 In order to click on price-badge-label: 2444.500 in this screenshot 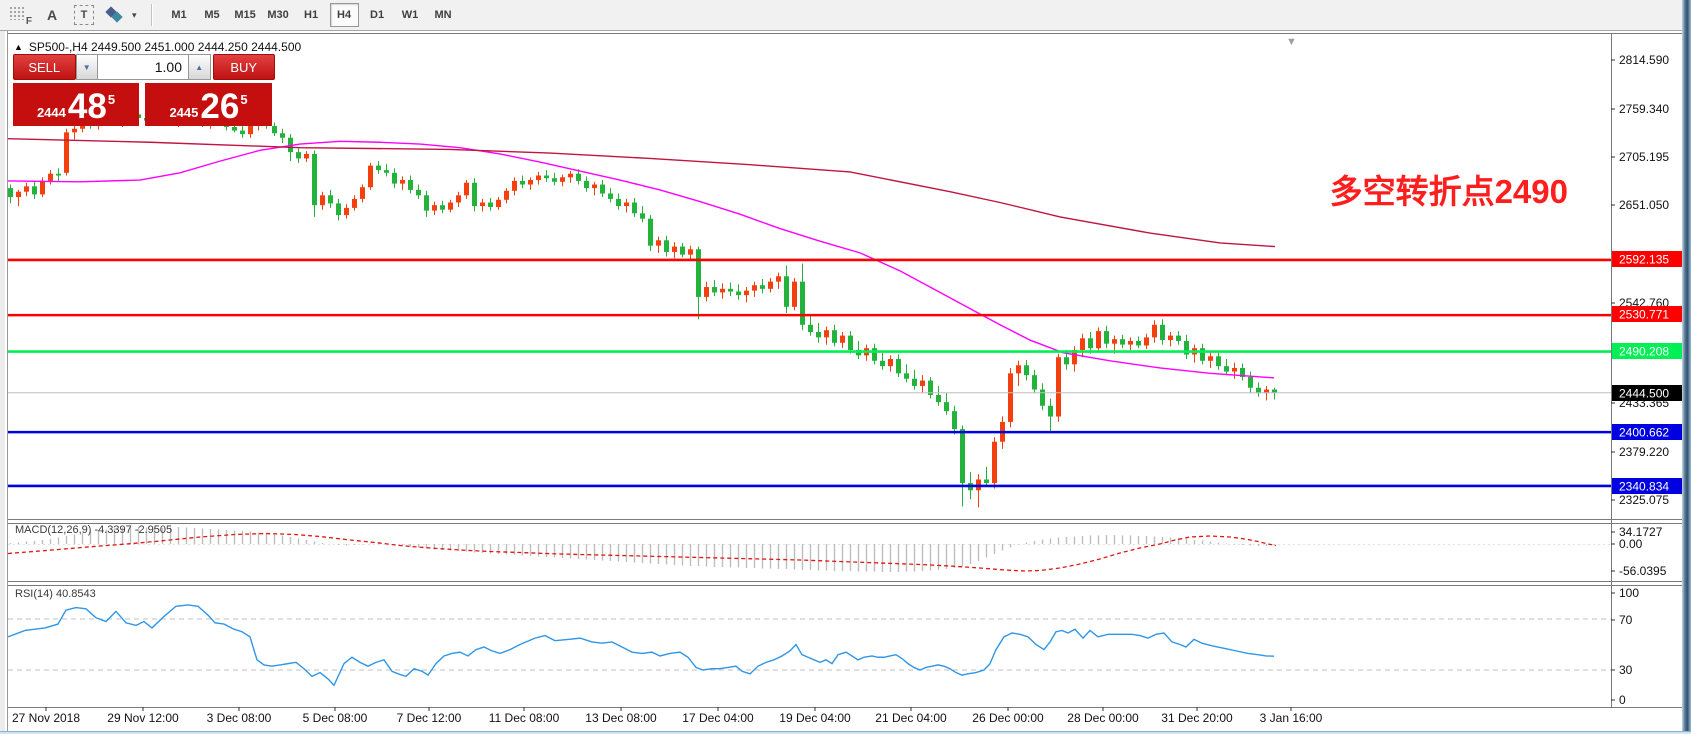, I will do `click(1644, 394)`.